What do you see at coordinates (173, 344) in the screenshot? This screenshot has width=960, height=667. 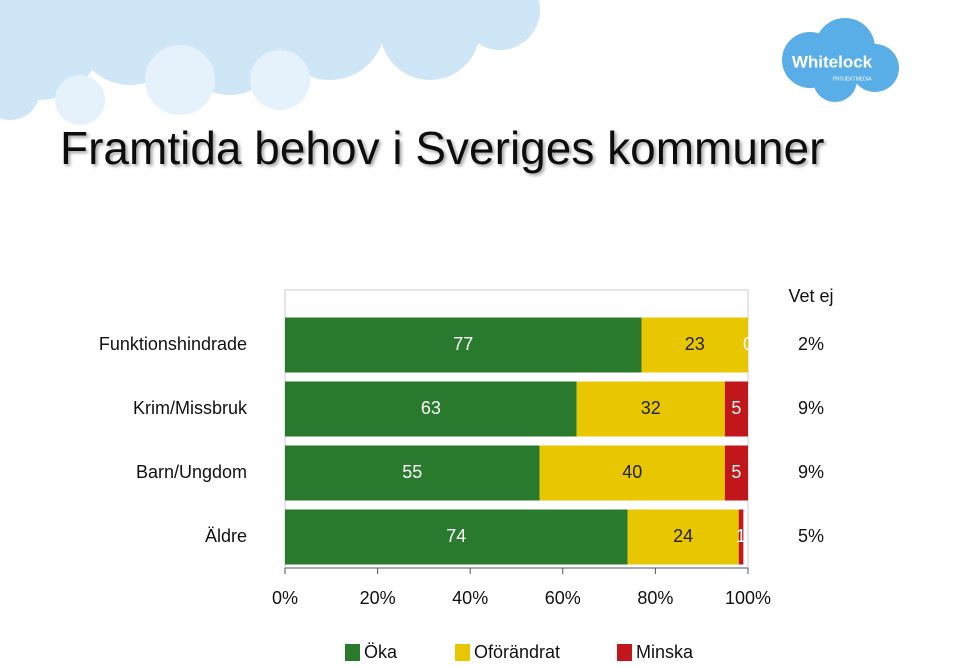 I see `category-label: Funktionshindrade` at bounding box center [173, 344].